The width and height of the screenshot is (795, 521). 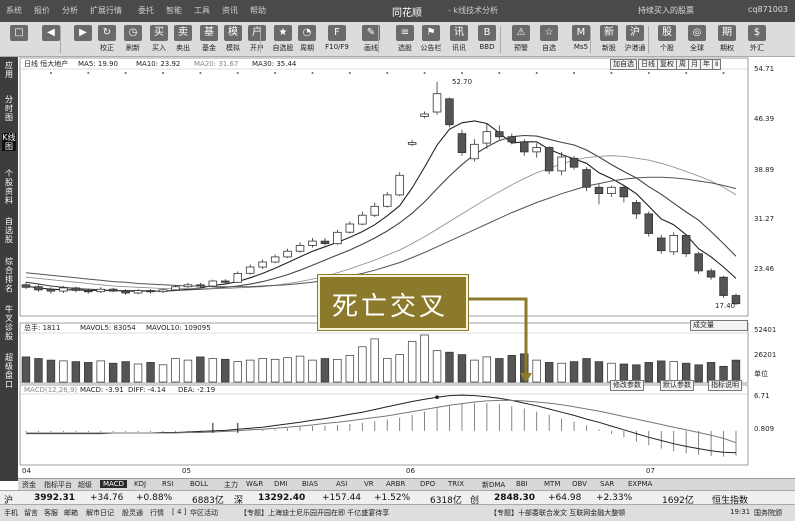 What do you see at coordinates (390, 307) in the screenshot?
I see `callout-text: 死亡交叉` at bounding box center [390, 307].